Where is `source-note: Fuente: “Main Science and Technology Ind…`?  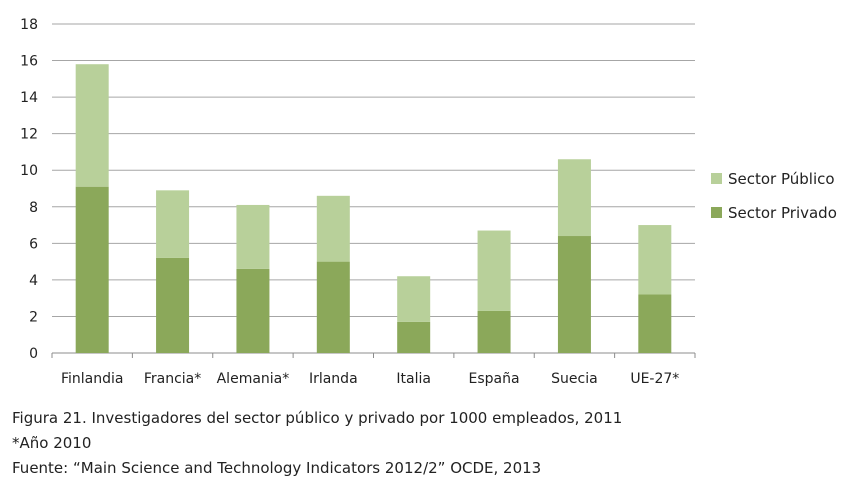
source-note: Fuente: “Main Science and Technology Ind… is located at coordinates (277, 468).